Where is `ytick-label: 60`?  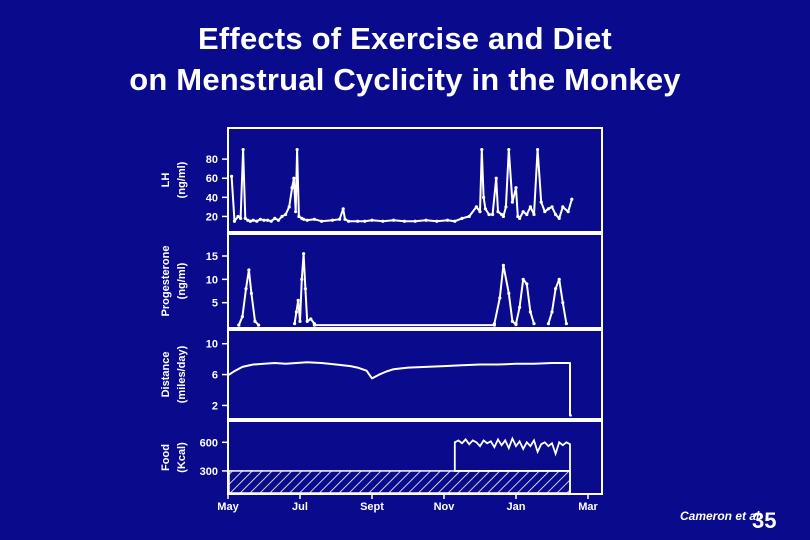
ytick-label: 60 is located at coordinates (212, 179).